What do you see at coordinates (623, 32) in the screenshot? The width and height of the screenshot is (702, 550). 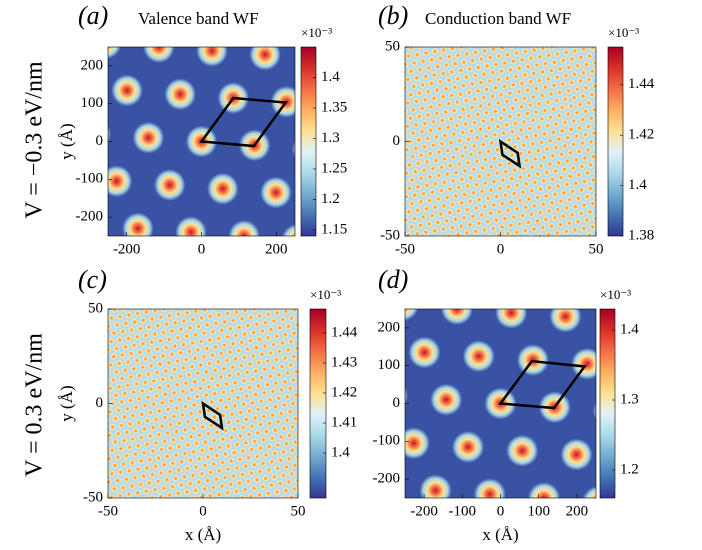 I see `colorbar-scale: ×10⁻³` at bounding box center [623, 32].